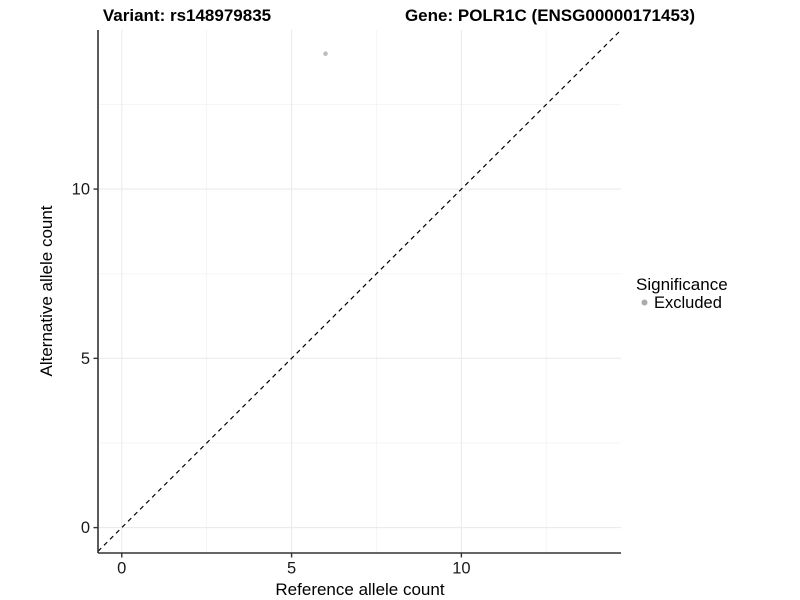 This screenshot has width=800, height=600. I want to click on y-tick-label: 10, so click(81, 190).